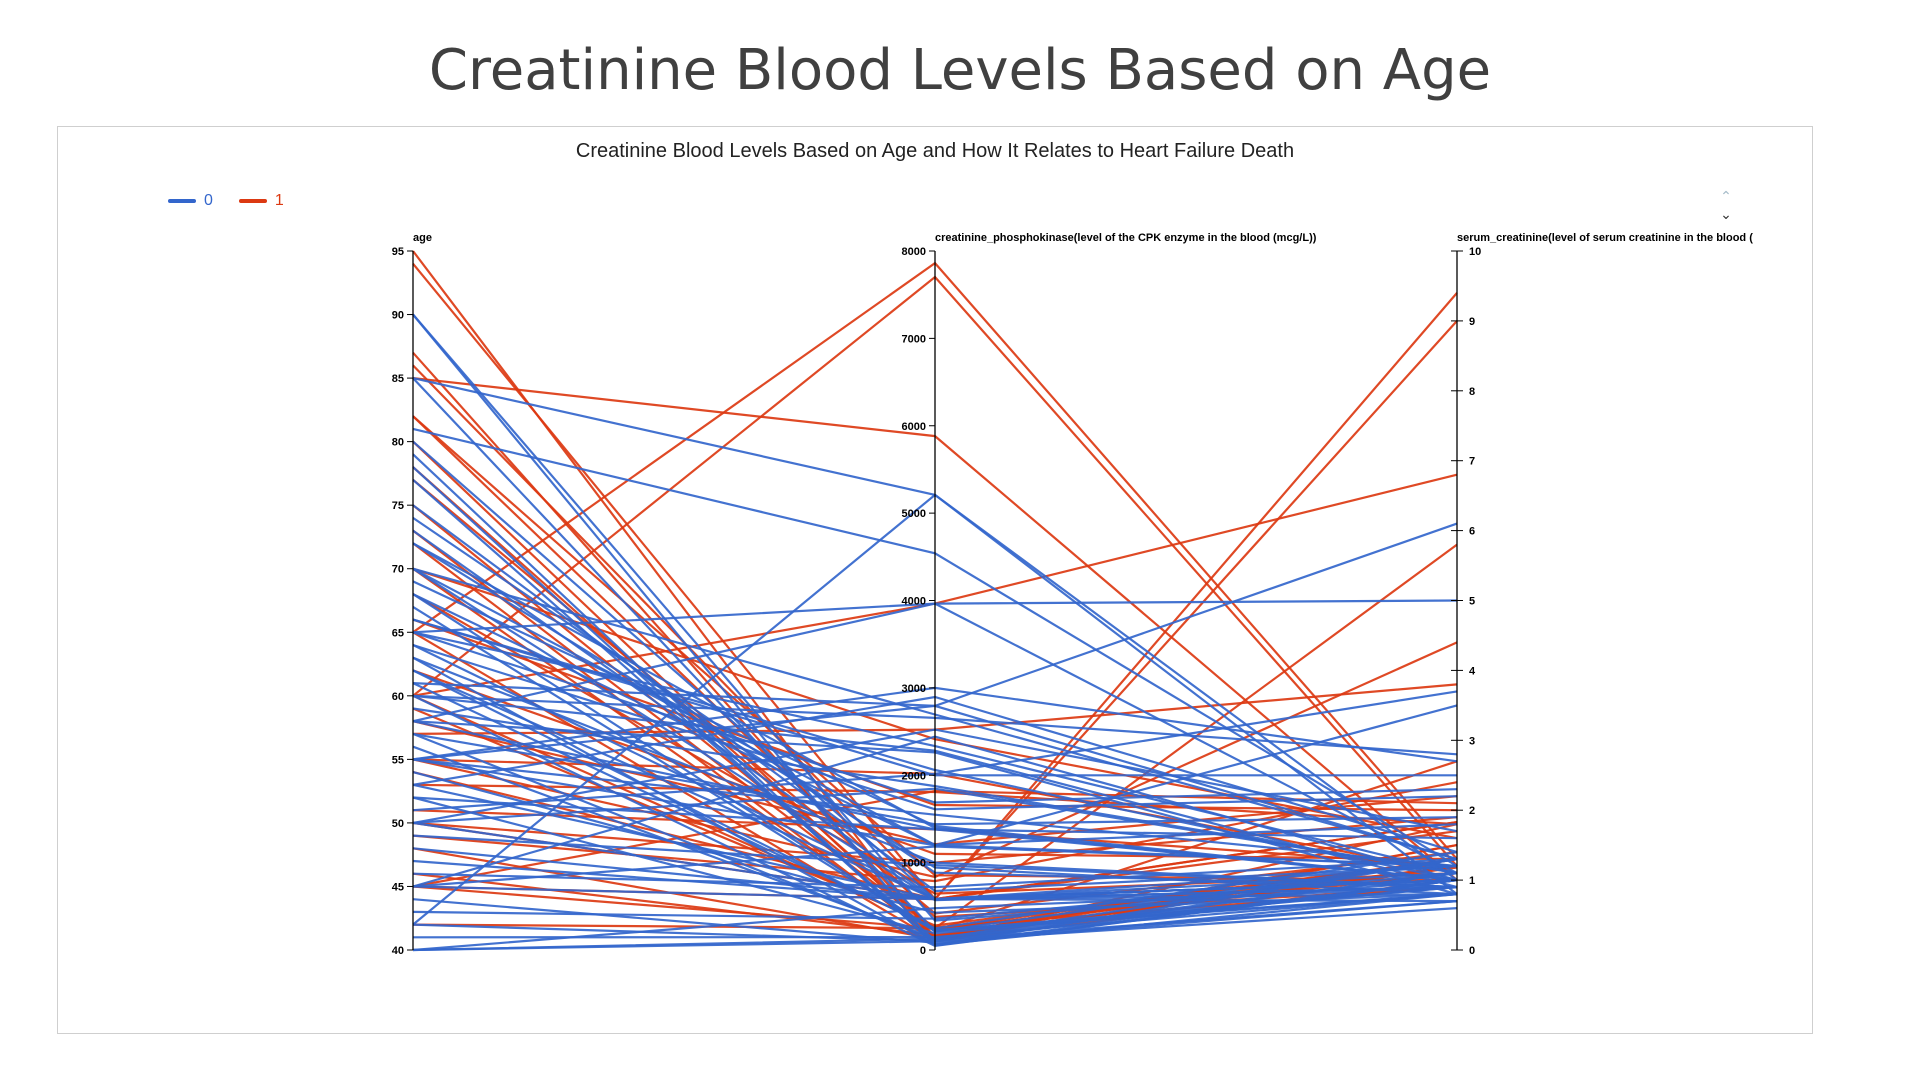 This screenshot has width=1920, height=1080. I want to click on axis-tick-label-age-40: 40, so click(398, 951).